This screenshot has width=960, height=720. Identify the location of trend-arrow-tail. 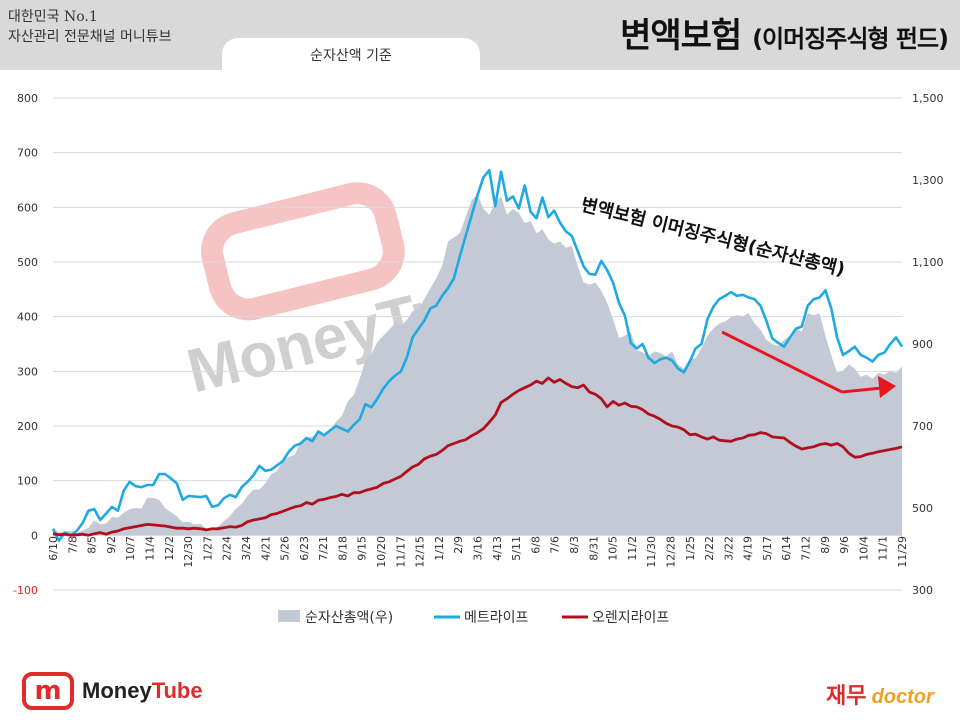
(862, 390).